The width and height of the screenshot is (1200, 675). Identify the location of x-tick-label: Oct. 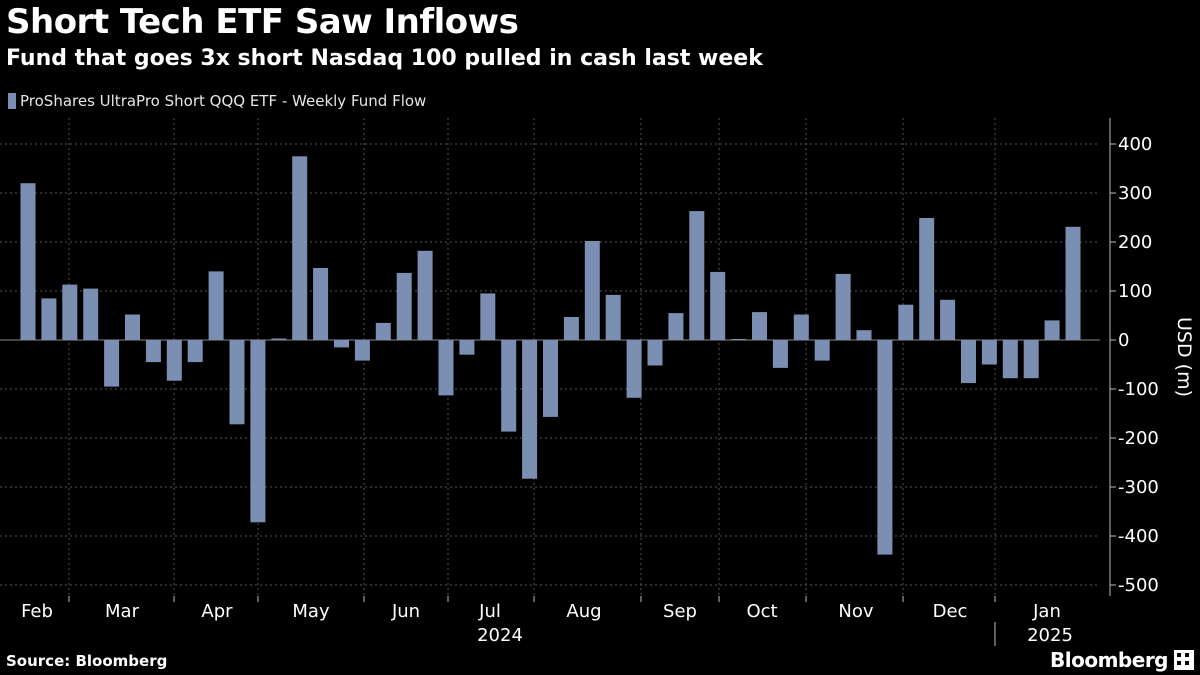
(761, 611).